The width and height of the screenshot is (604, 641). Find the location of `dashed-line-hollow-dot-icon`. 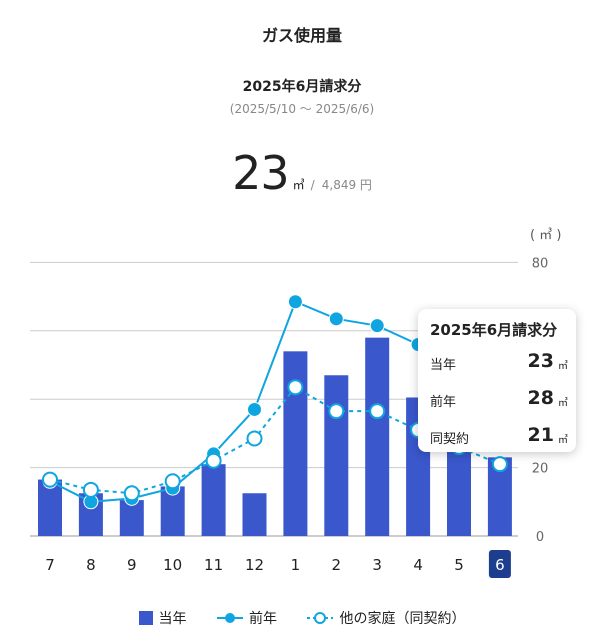

dashed-line-hollow-dot-icon is located at coordinates (320, 618).